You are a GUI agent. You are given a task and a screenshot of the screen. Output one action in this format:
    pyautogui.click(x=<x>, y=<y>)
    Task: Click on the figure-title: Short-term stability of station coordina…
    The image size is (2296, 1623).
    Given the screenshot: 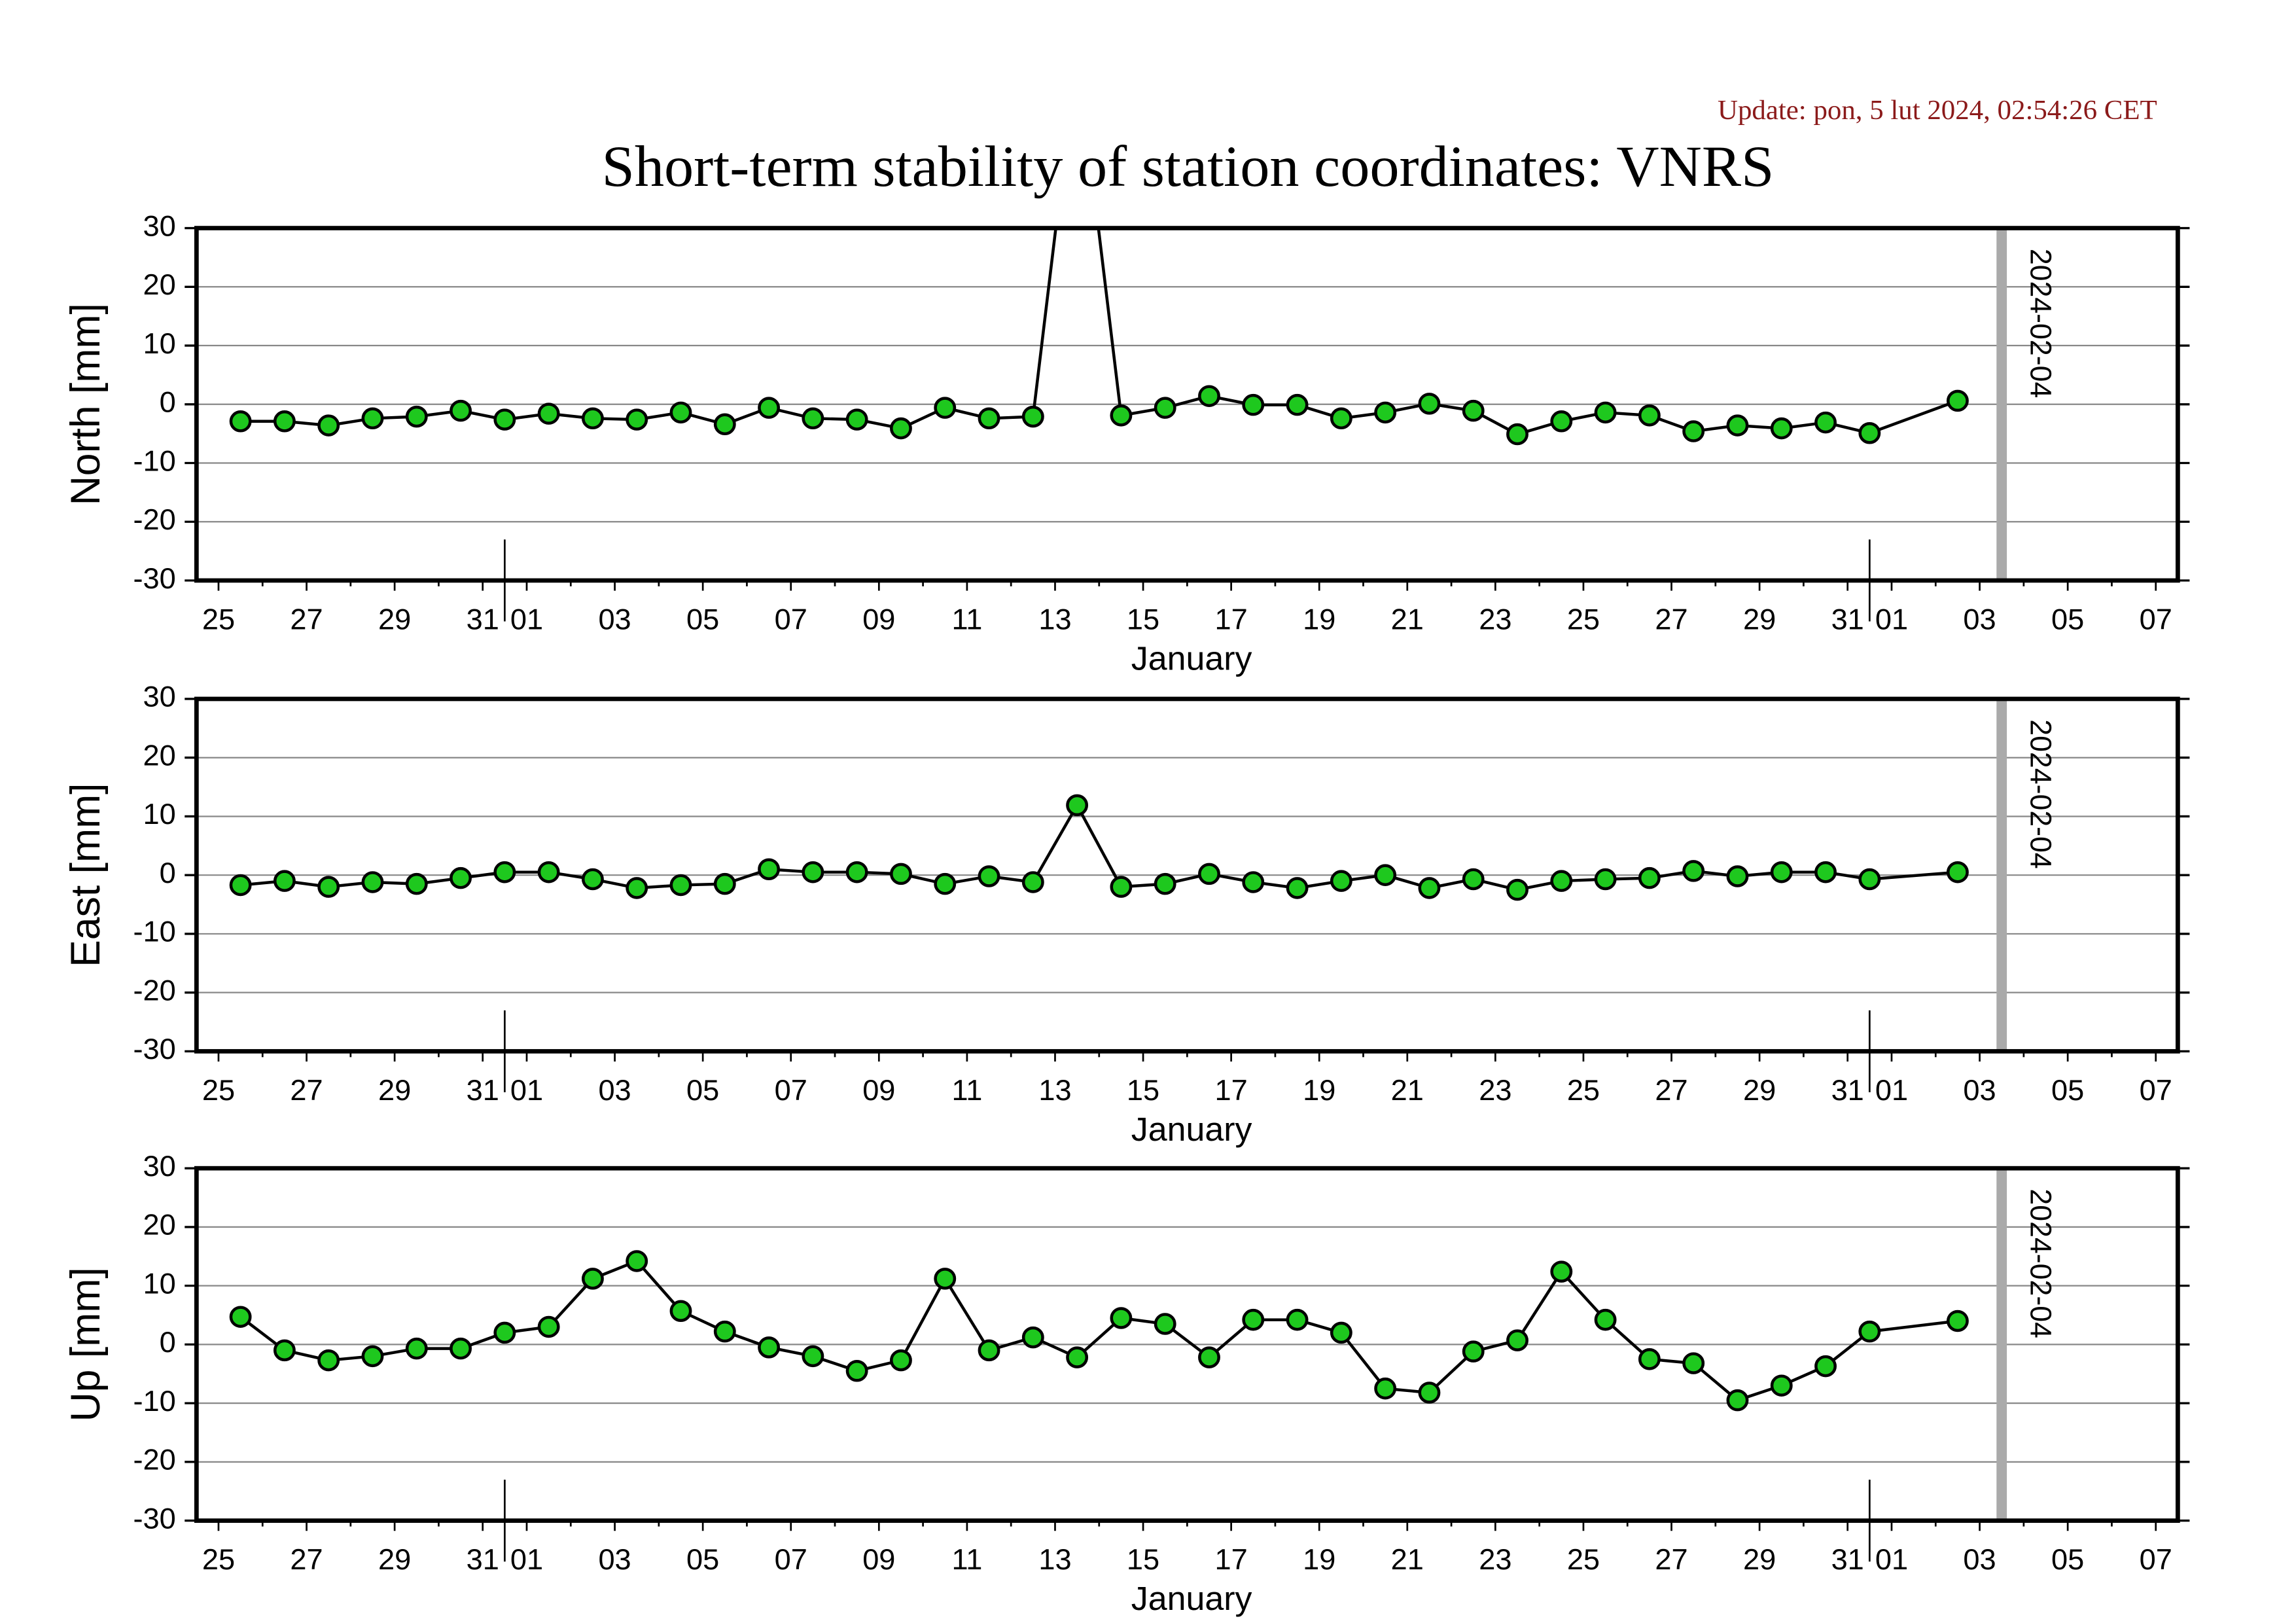 What is the action you would take?
    pyautogui.click(x=1188, y=167)
    